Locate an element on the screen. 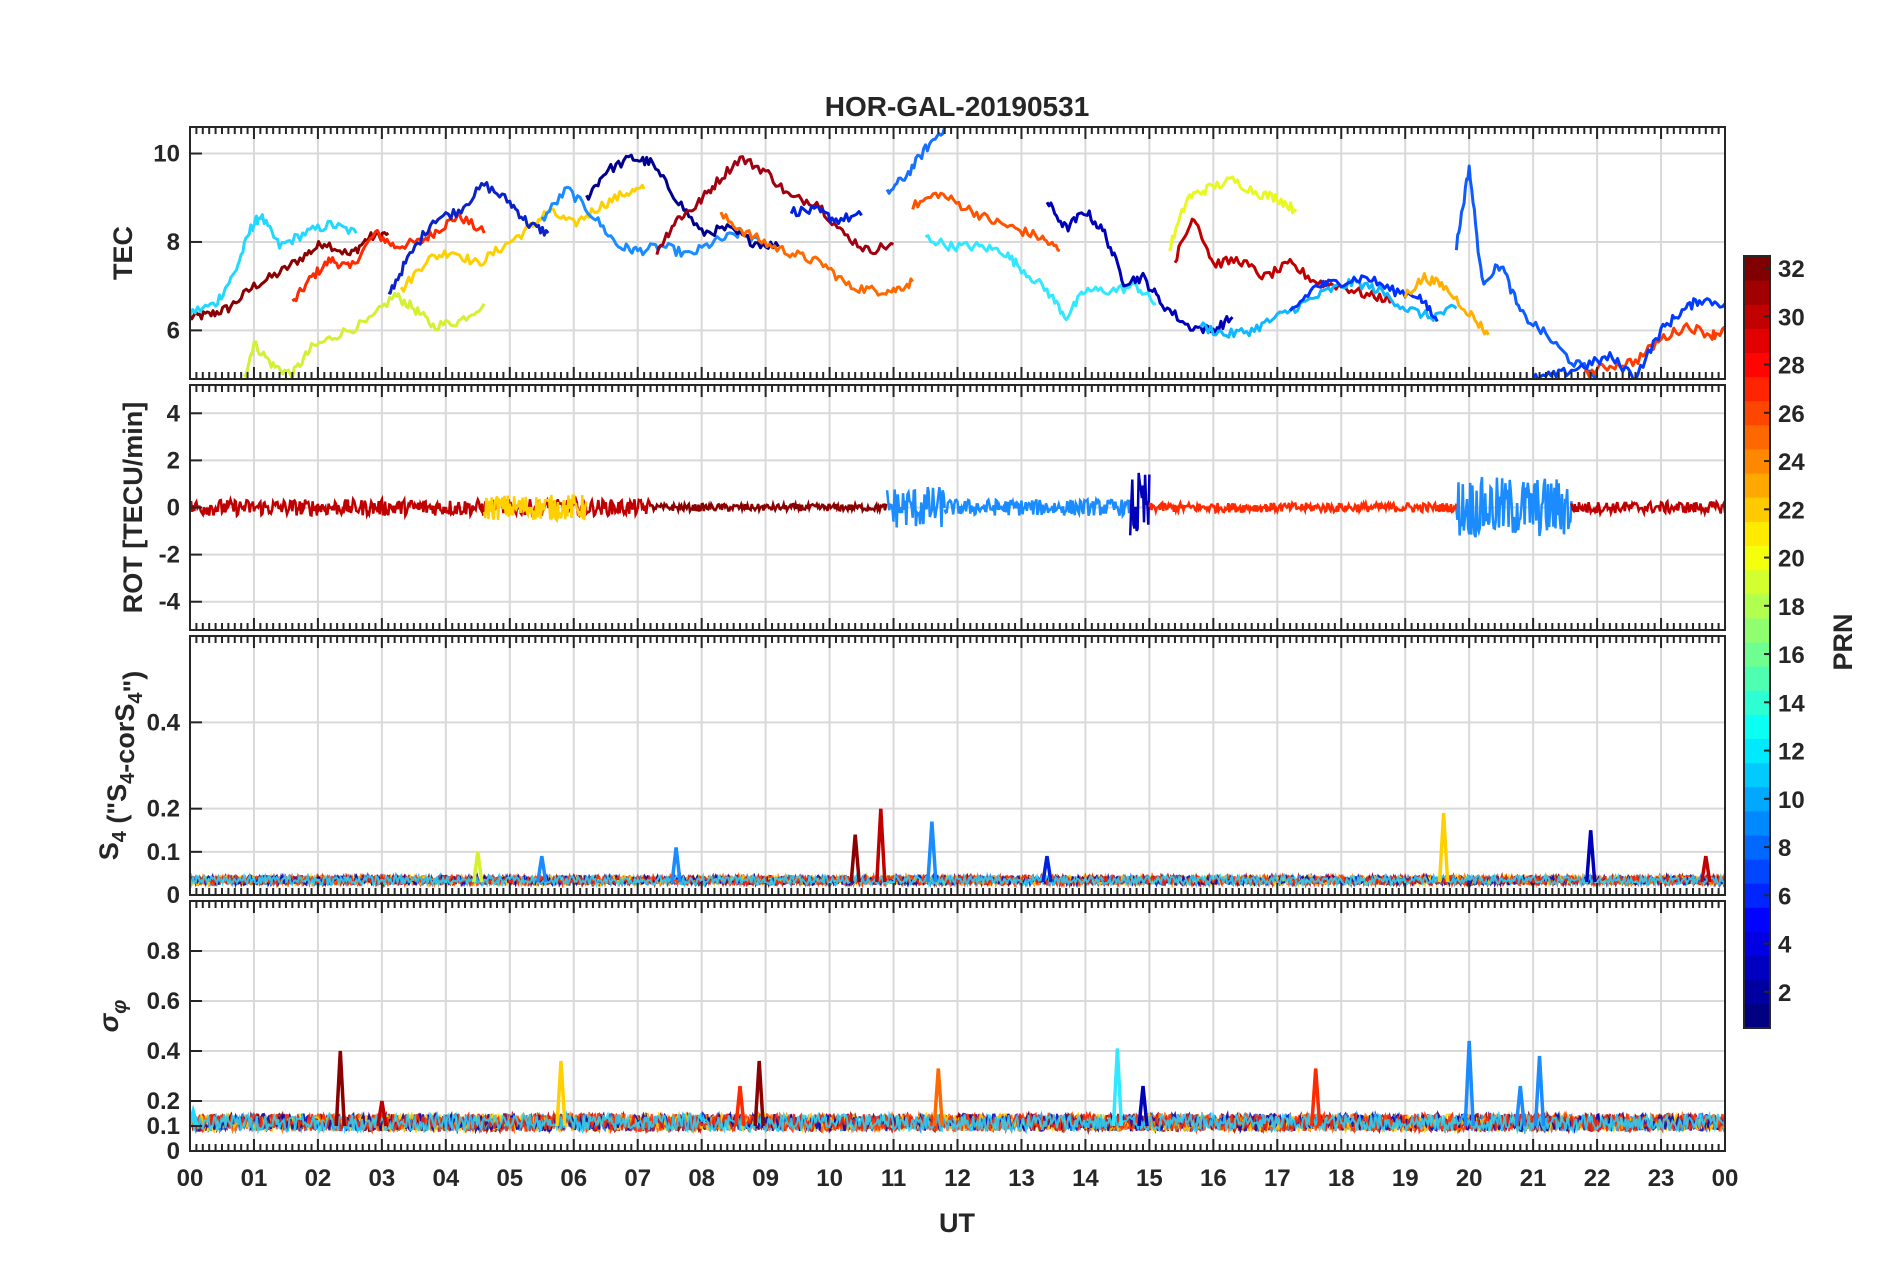 This screenshot has height=1272, width=1902. x-tick-label: 23 is located at coordinates (1661, 1178).